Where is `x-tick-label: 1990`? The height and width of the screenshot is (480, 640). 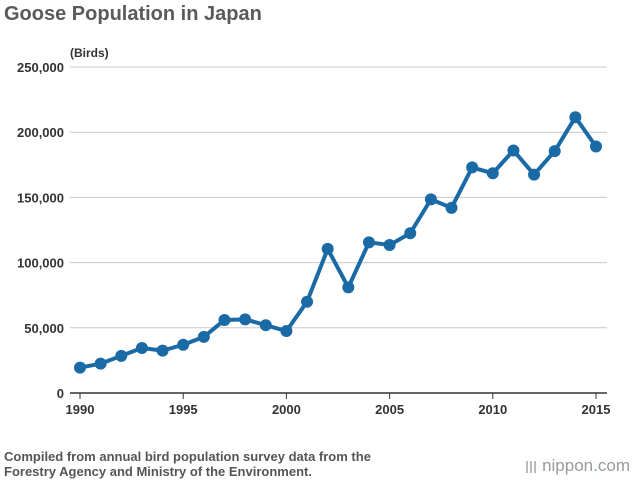 x-tick-label: 1990 is located at coordinates (80, 409).